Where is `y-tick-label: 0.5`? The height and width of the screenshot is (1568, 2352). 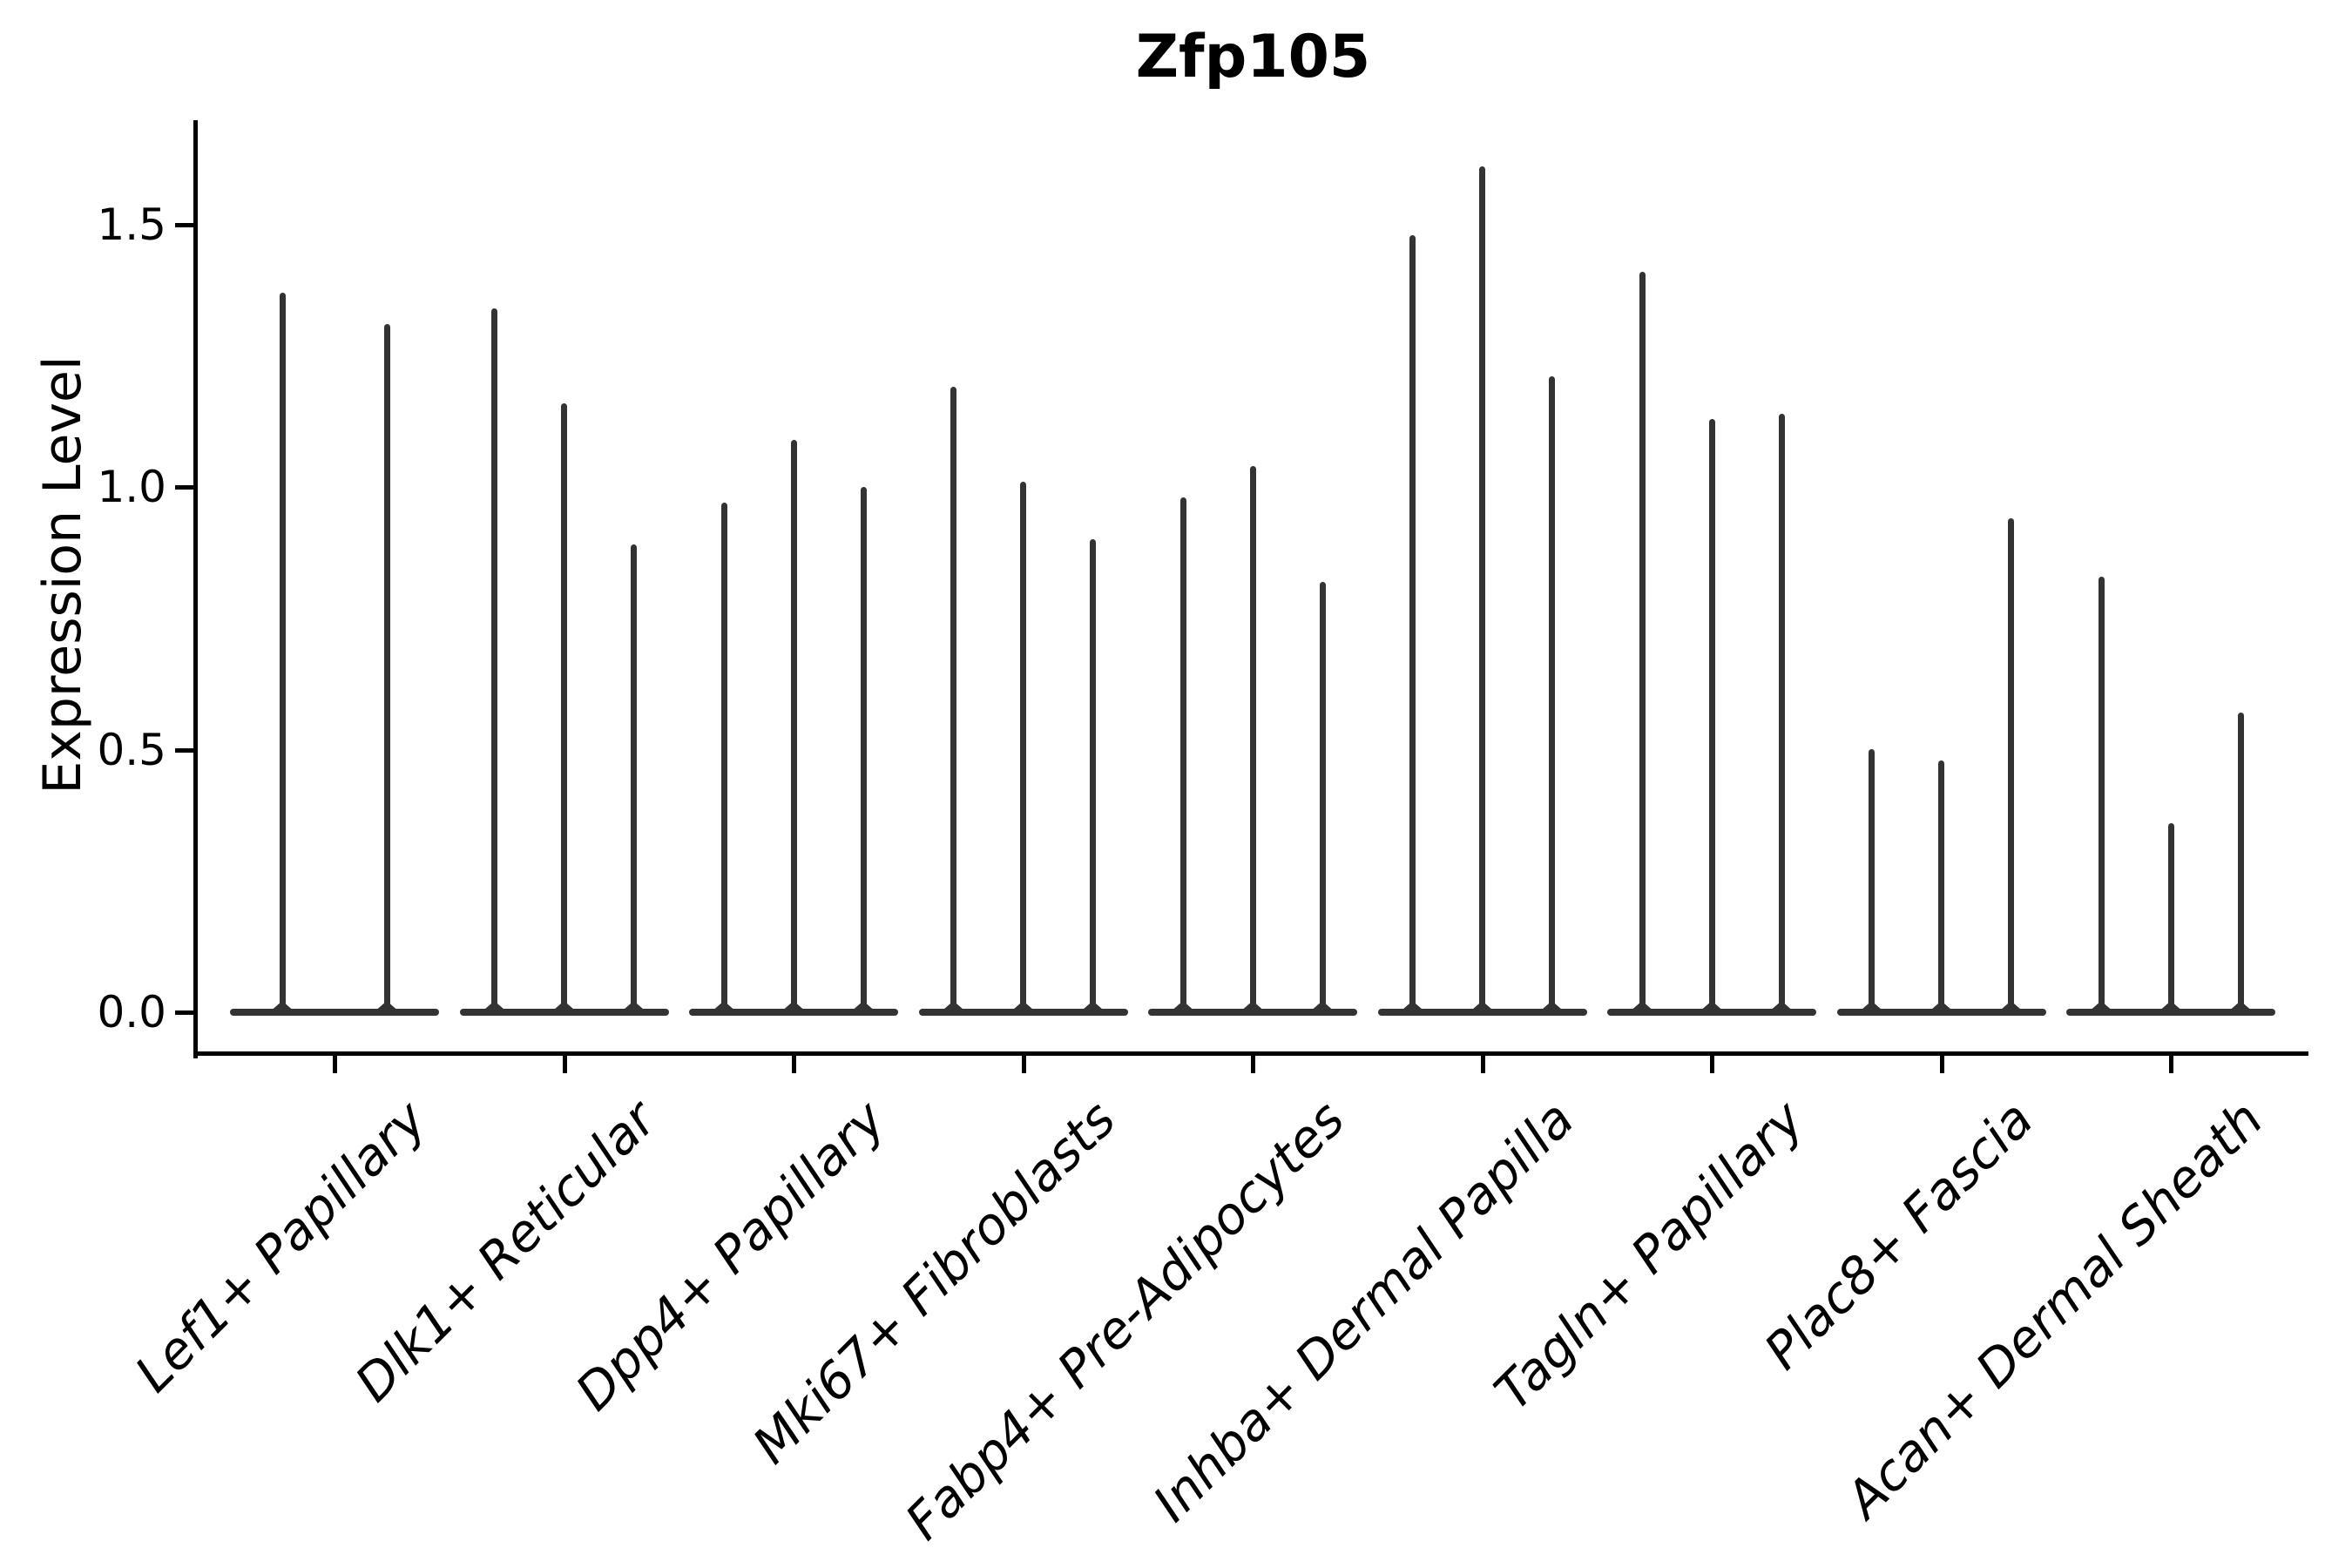
y-tick-label: 0.5 is located at coordinates (131, 749).